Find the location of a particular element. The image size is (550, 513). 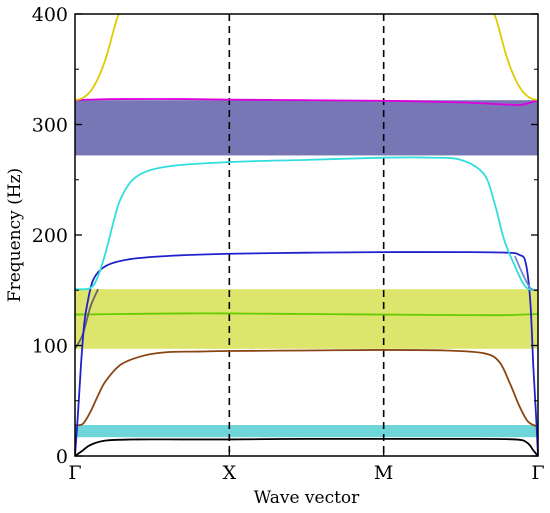

x-tick-label-2: M is located at coordinates (383, 473).